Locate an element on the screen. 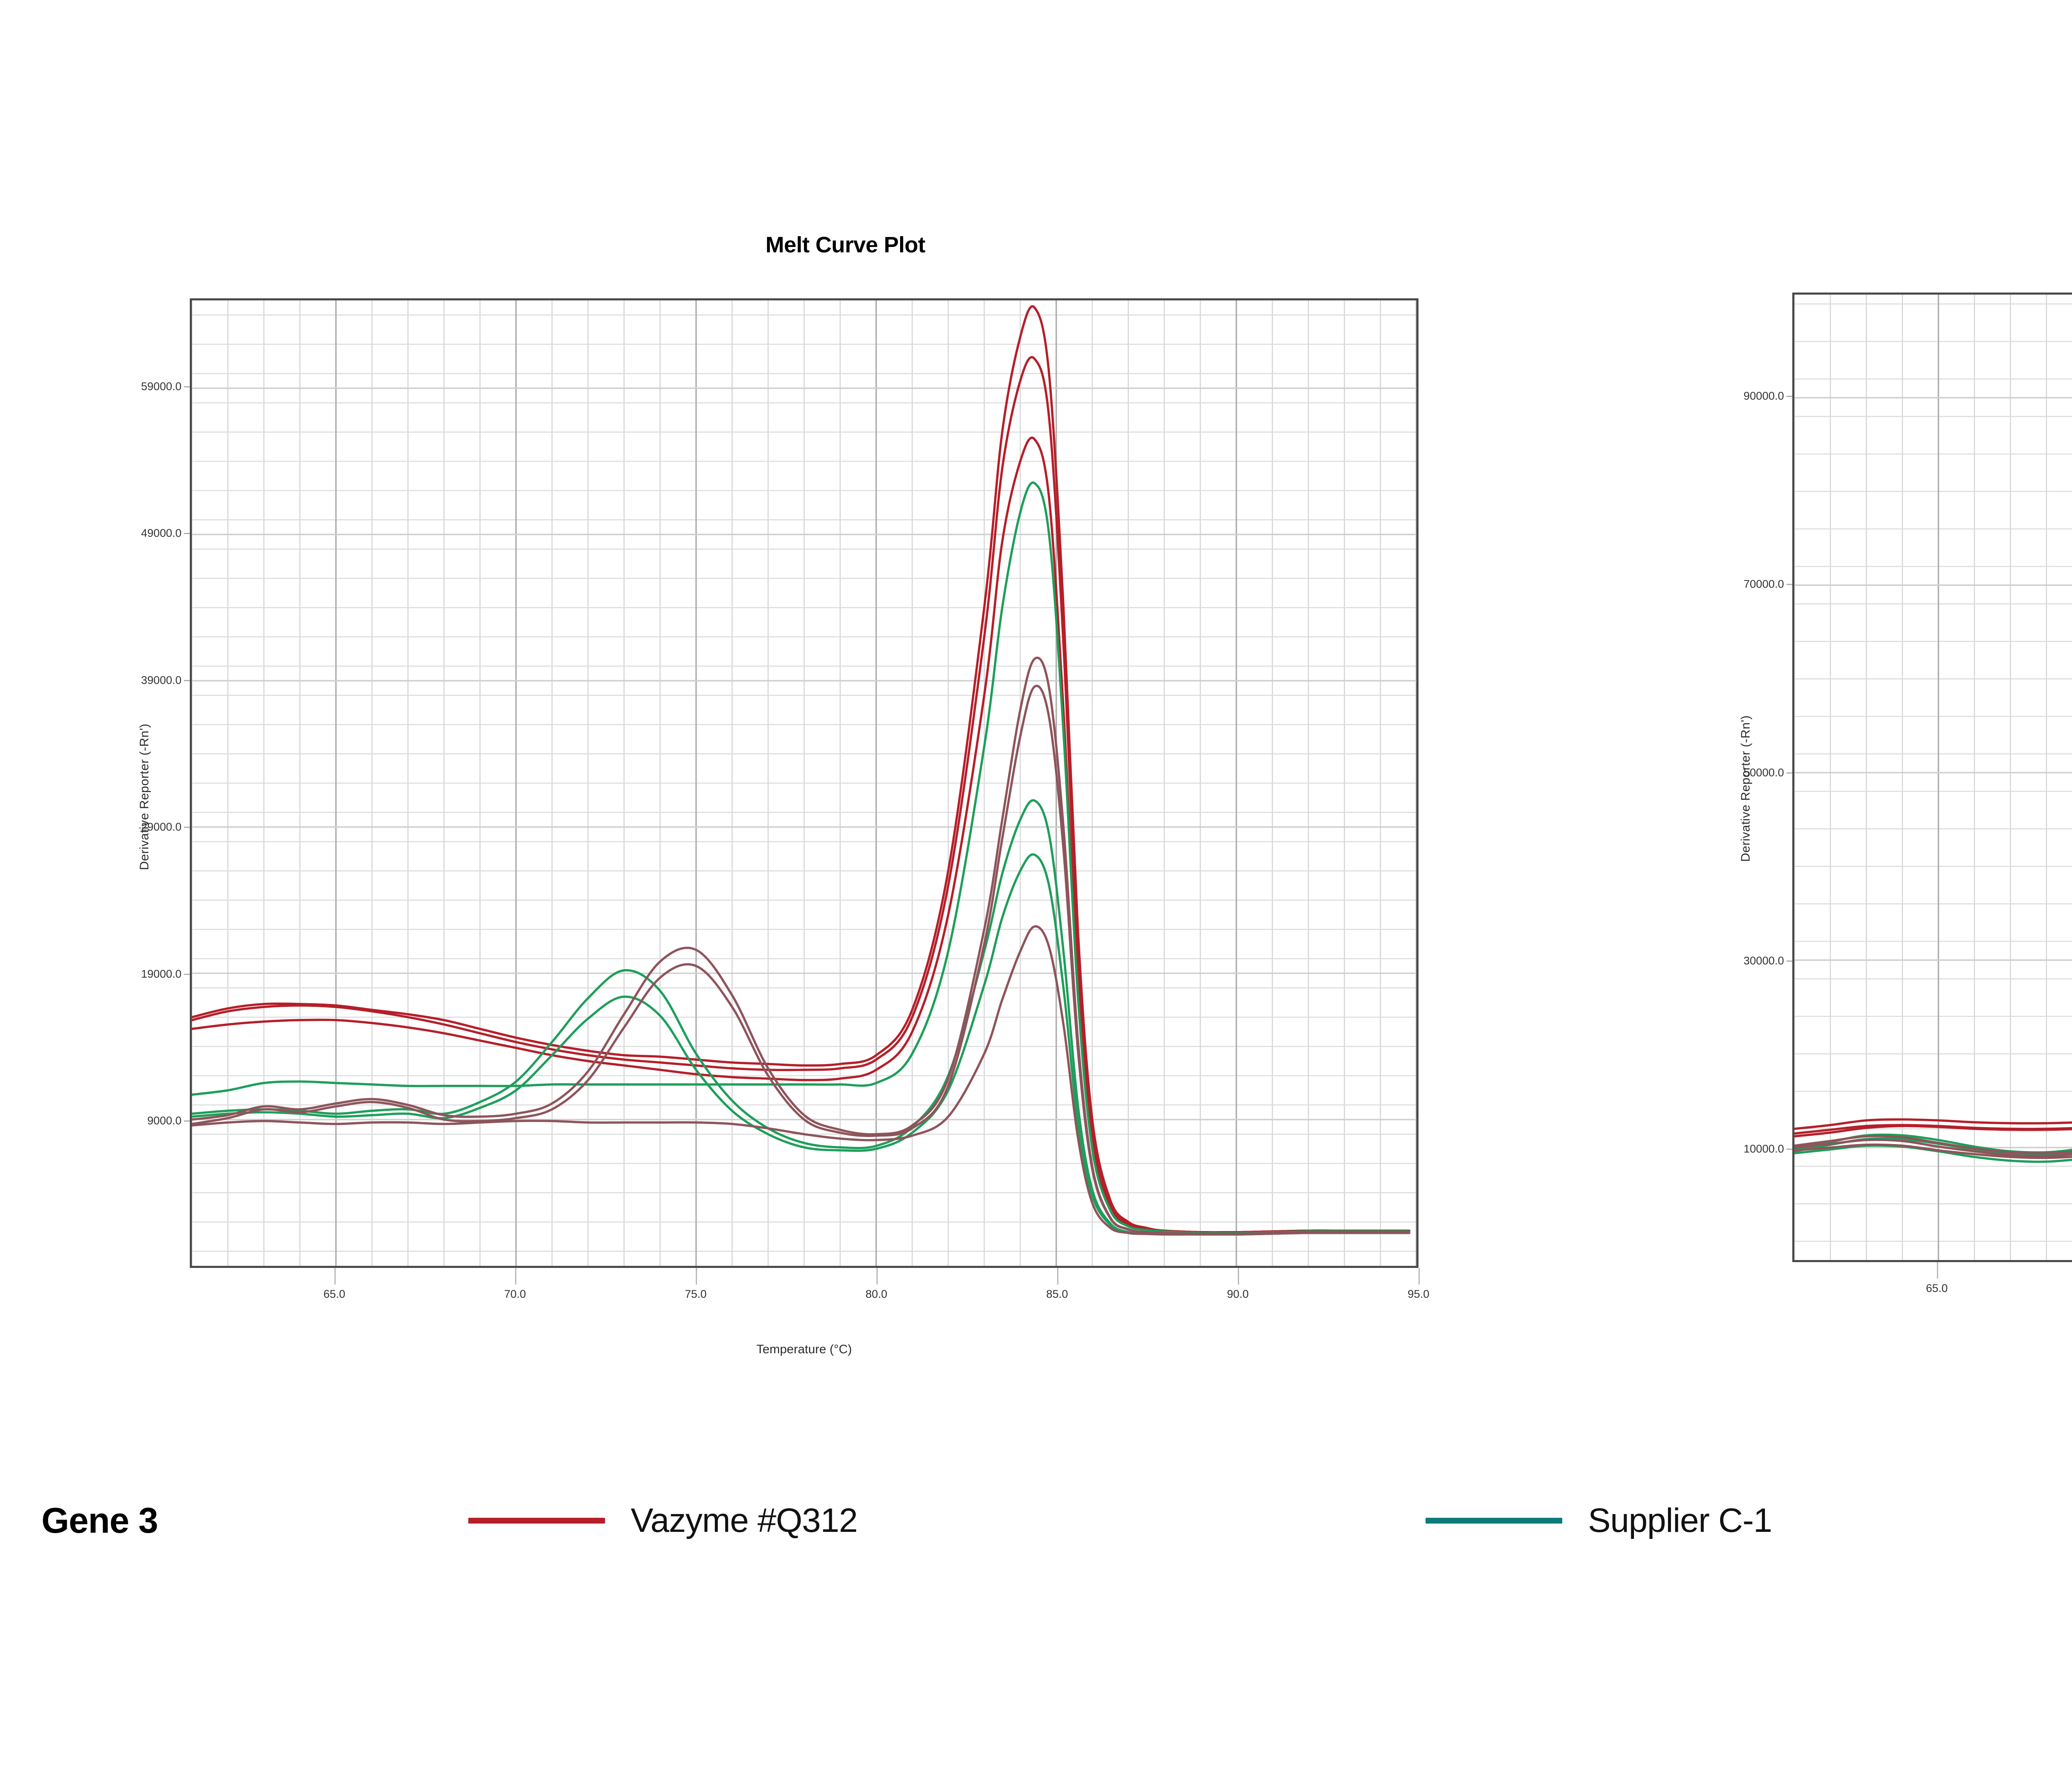 The height and width of the screenshot is (1790, 2072). y-tick-label: 39000.0 is located at coordinates (161, 680).